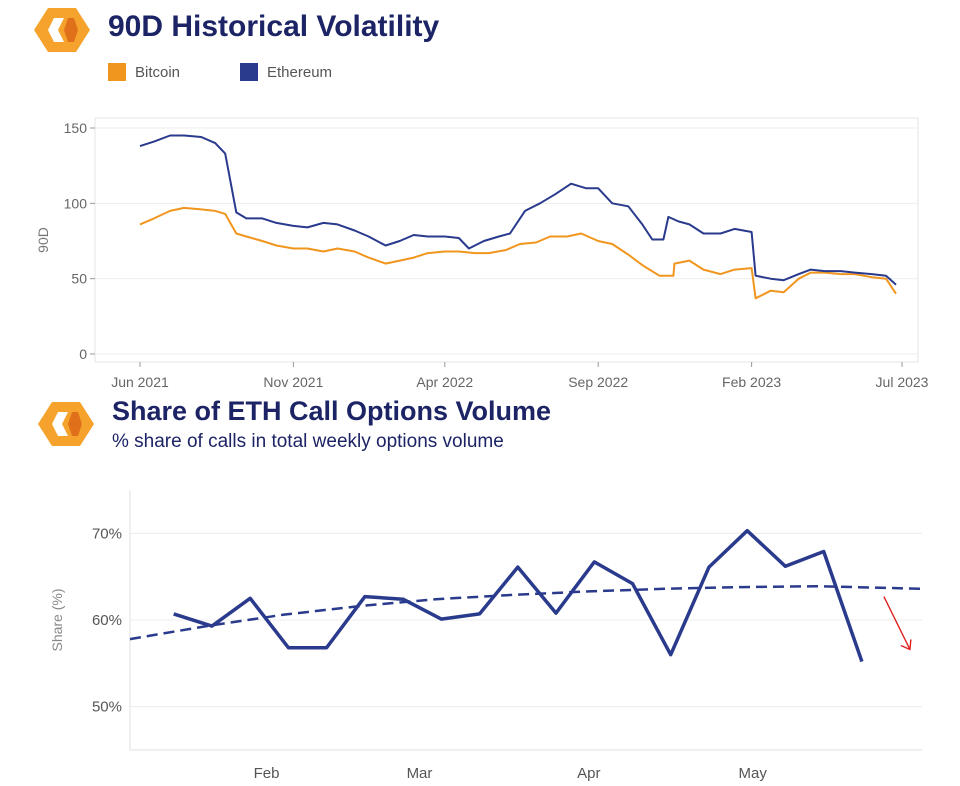 The width and height of the screenshot is (960, 786). Describe the element at coordinates (267, 773) in the screenshot. I see `x-tick-label: Feb` at that location.